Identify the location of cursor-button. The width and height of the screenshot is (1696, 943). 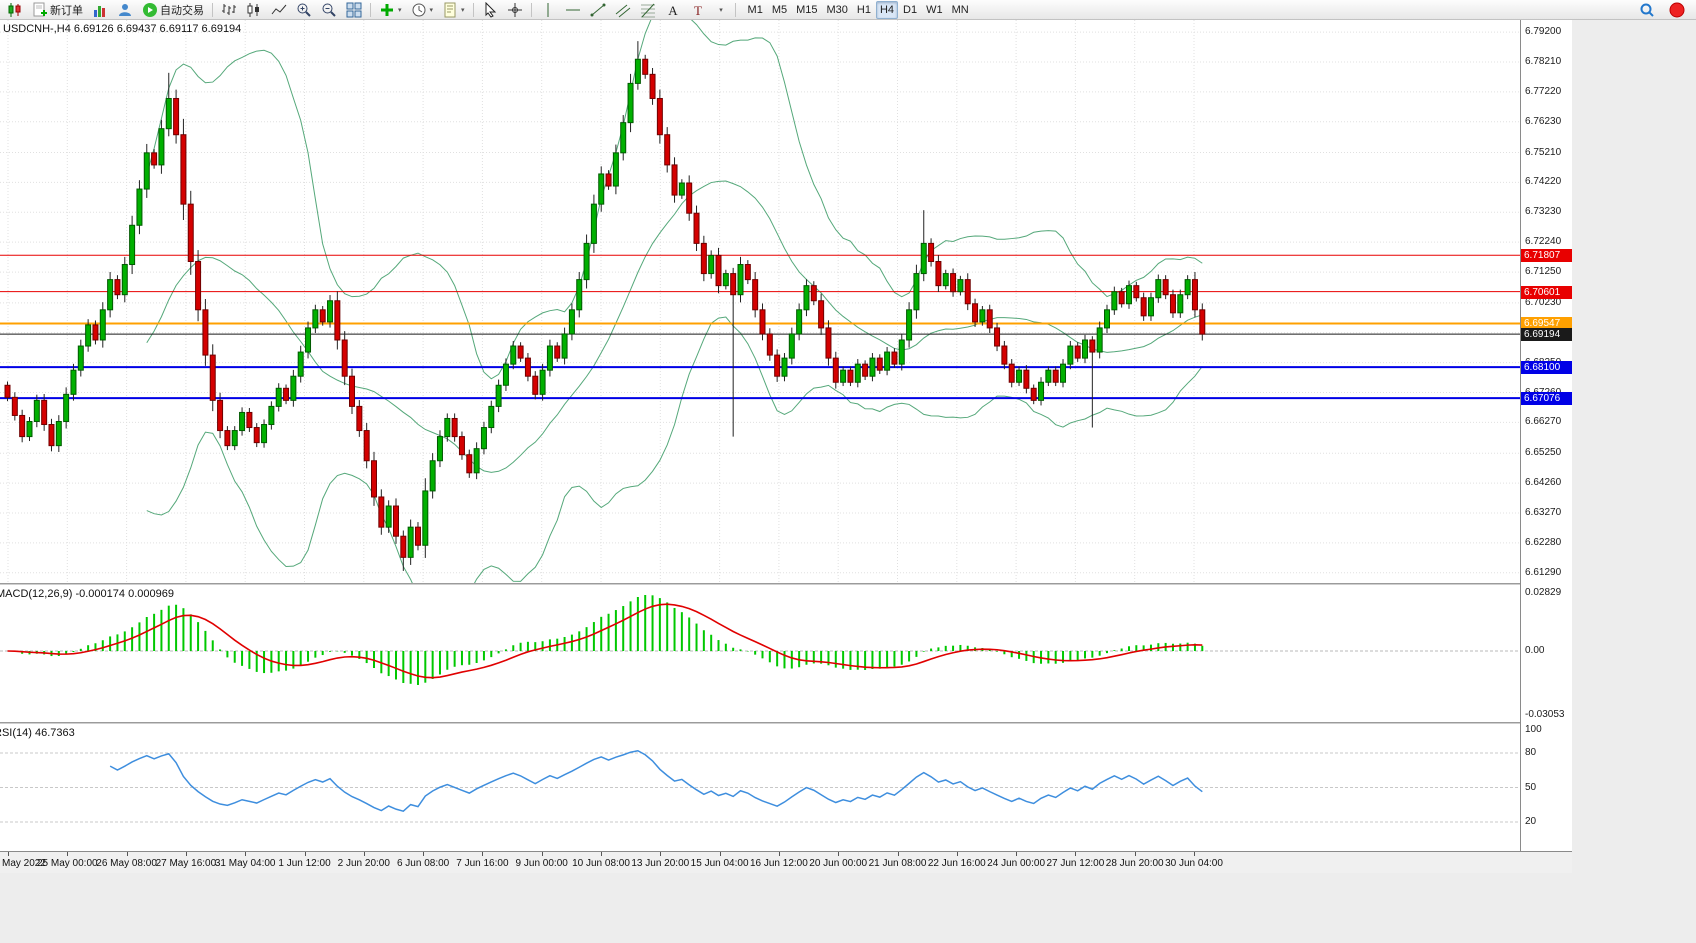
(490, 10).